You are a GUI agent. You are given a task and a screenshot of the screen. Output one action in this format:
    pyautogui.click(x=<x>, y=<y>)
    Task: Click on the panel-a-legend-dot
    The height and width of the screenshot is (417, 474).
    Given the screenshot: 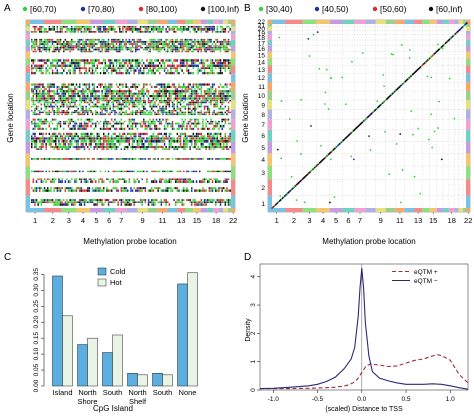 What is the action you would take?
    pyautogui.click(x=203, y=9)
    